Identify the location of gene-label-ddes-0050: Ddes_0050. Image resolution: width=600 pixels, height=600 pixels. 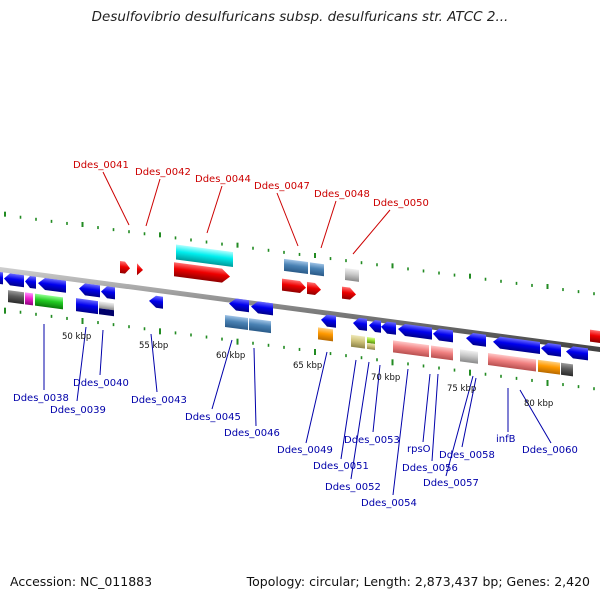
(401, 203).